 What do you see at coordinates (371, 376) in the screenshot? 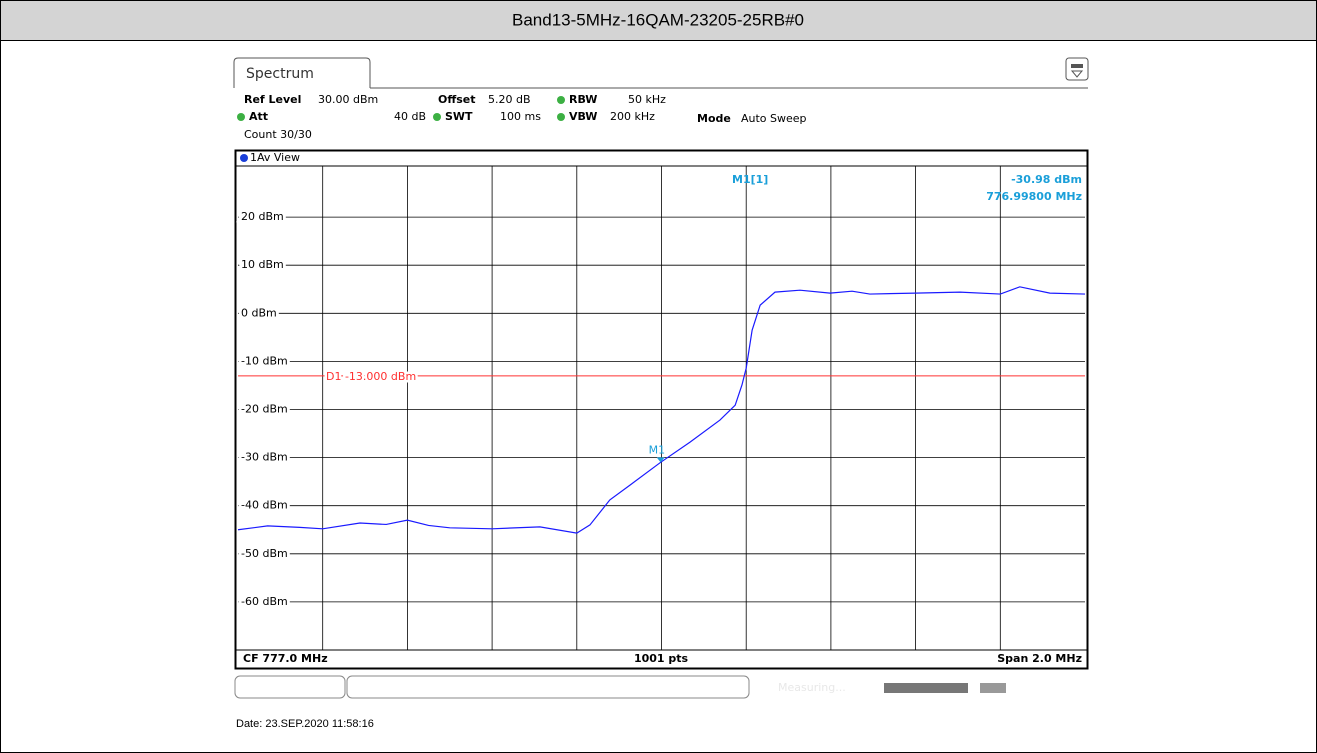
I see `display-line-label: D1 -13.000 dBm` at bounding box center [371, 376].